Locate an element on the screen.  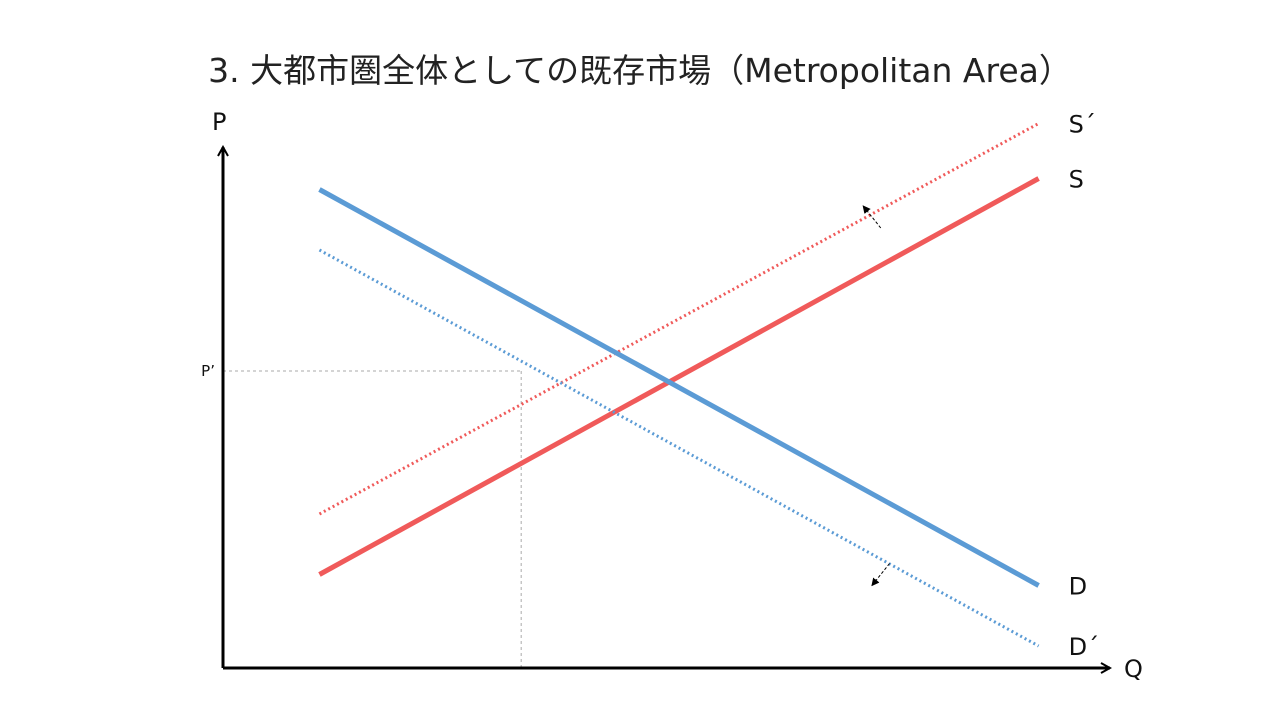
series-label-demand-shifted: D´ is located at coordinates (1084, 647).